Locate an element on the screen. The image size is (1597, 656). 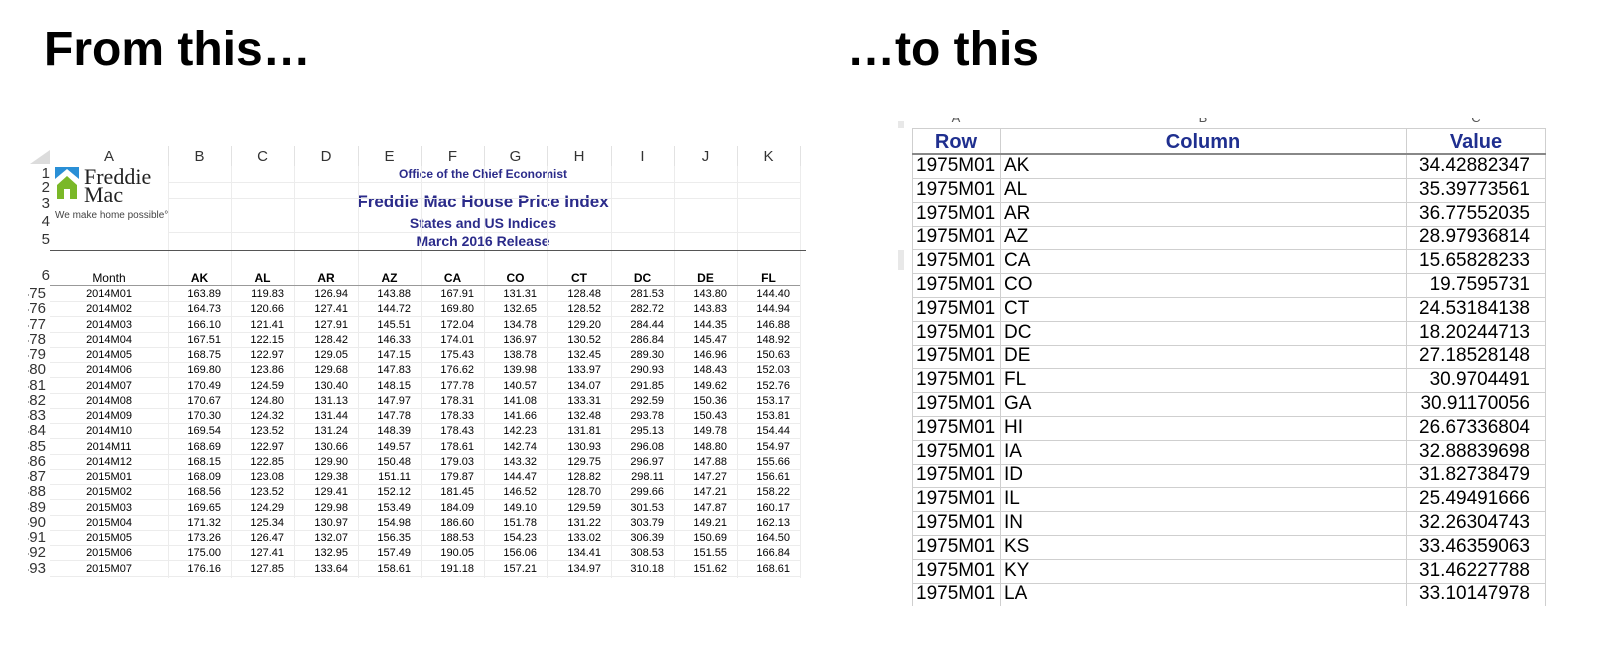
cell-value: 166.84 is located at coordinates (773, 553).